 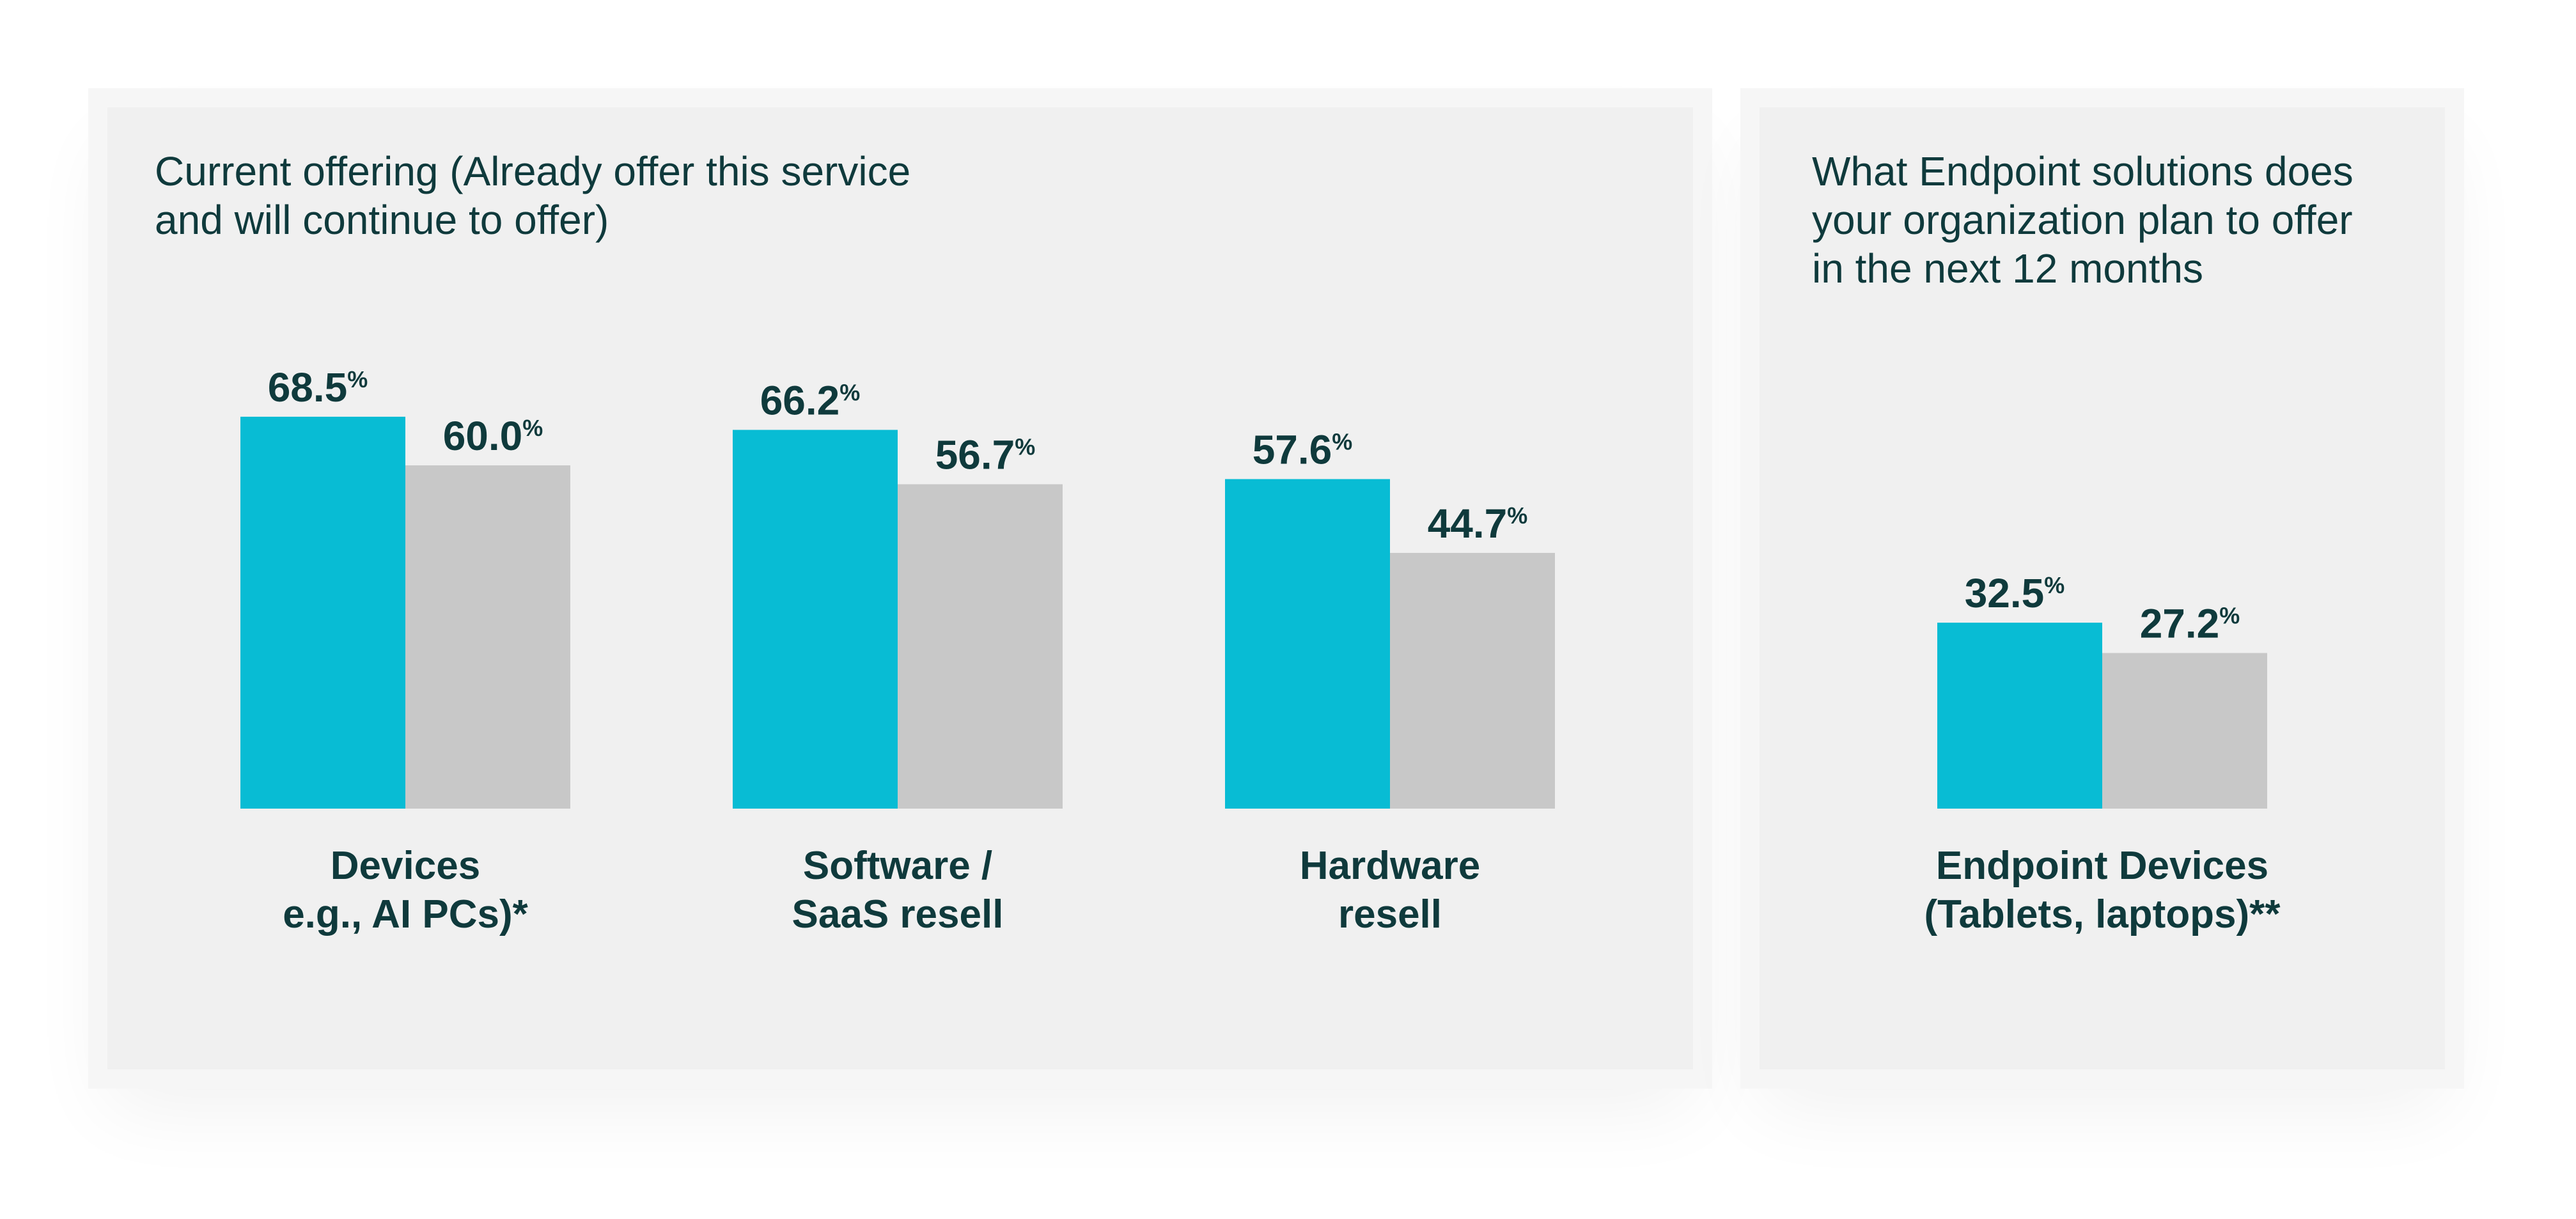 What do you see at coordinates (318, 387) in the screenshot?
I see `data-label: 68.5%` at bounding box center [318, 387].